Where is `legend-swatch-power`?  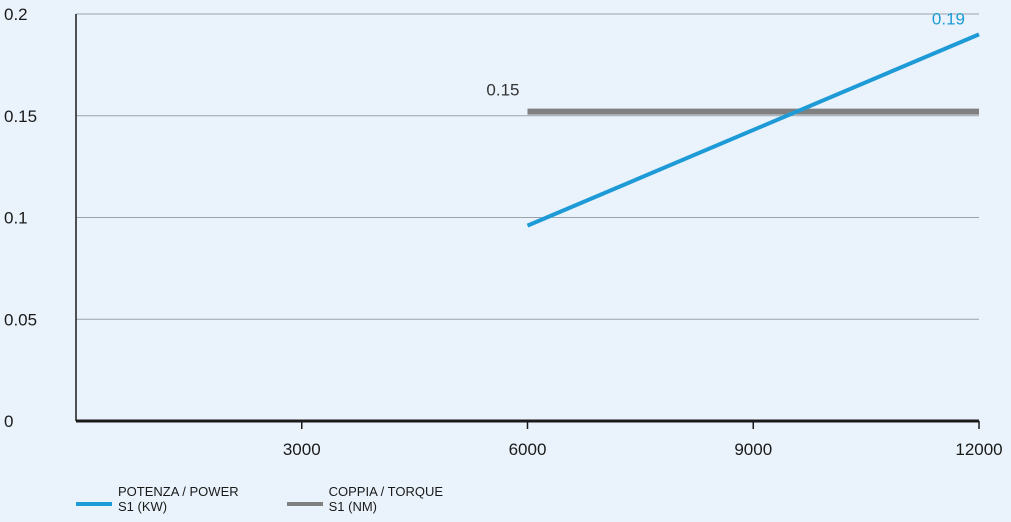 legend-swatch-power is located at coordinates (94, 504).